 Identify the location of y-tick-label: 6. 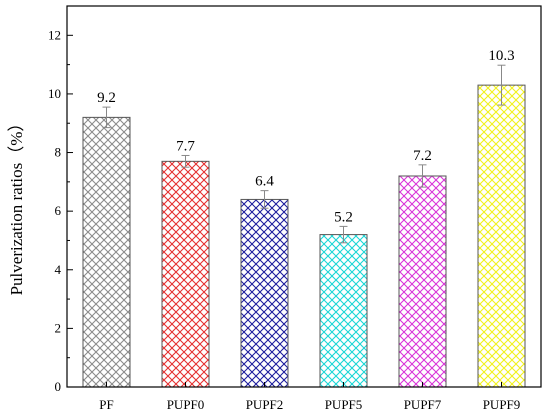
(58, 210).